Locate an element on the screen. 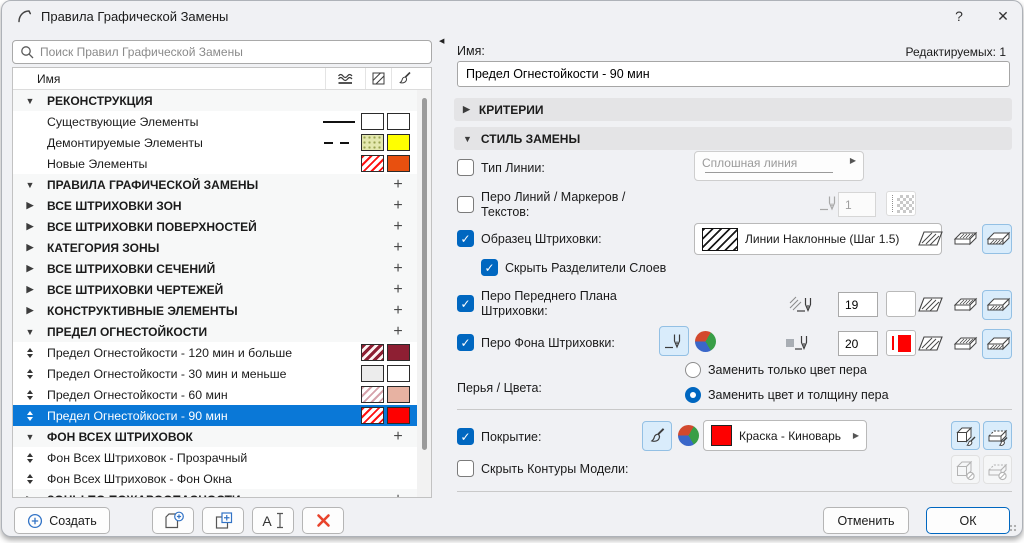 This screenshot has width=1024, height=543. rule-name-input is located at coordinates (733, 74).